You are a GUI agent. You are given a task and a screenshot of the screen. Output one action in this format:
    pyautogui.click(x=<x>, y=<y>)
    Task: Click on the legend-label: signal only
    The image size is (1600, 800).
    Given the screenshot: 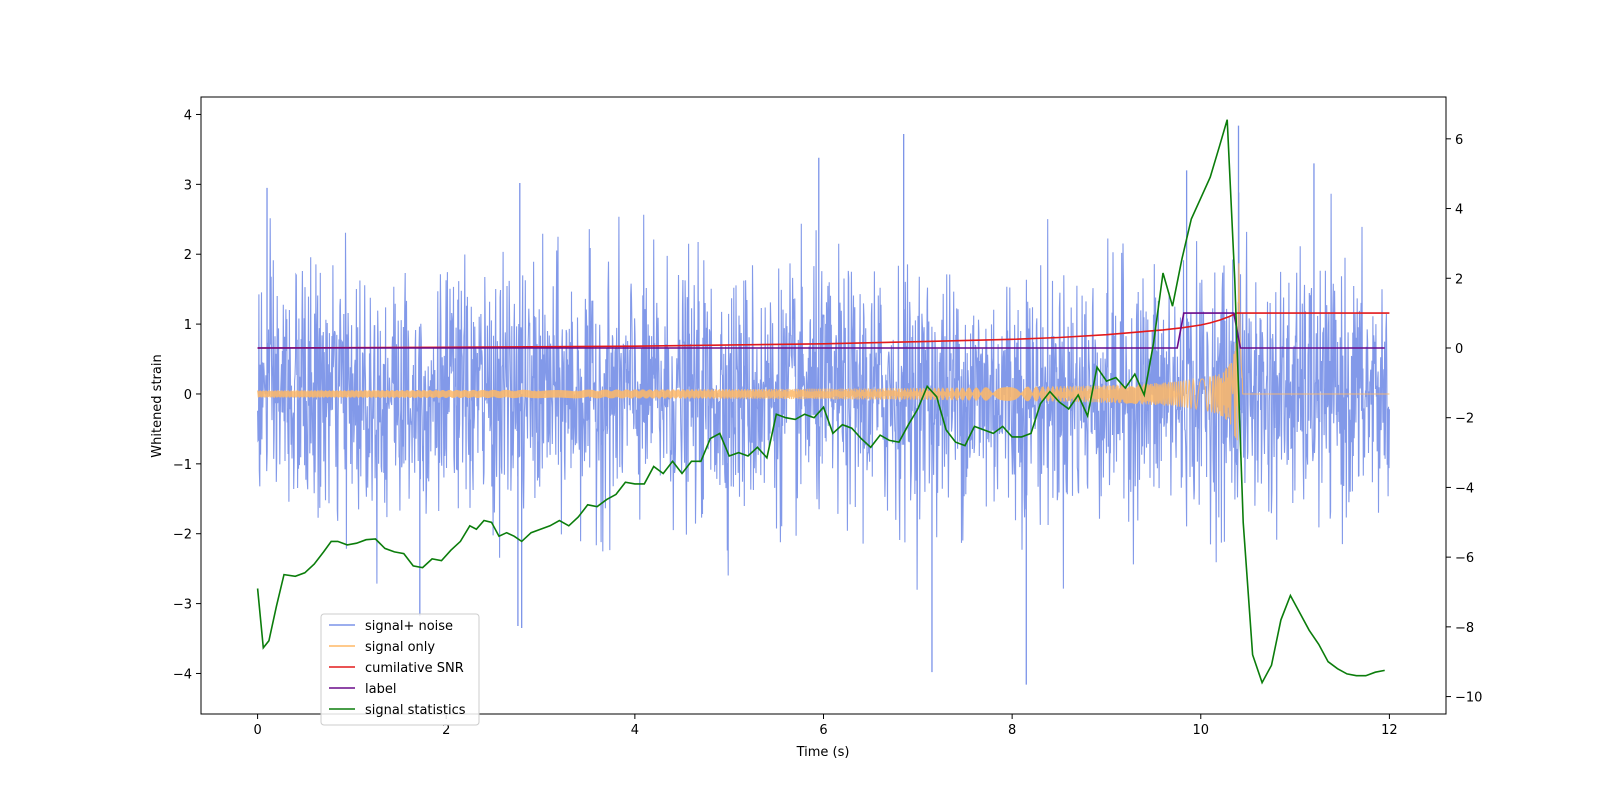 What is the action you would take?
    pyautogui.click(x=400, y=647)
    